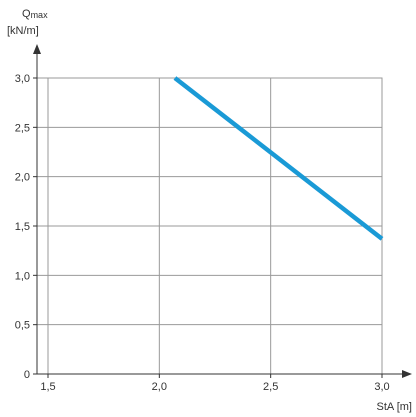  Describe the element at coordinates (27, 375) in the screenshot. I see `y-tick-label: 0` at that location.